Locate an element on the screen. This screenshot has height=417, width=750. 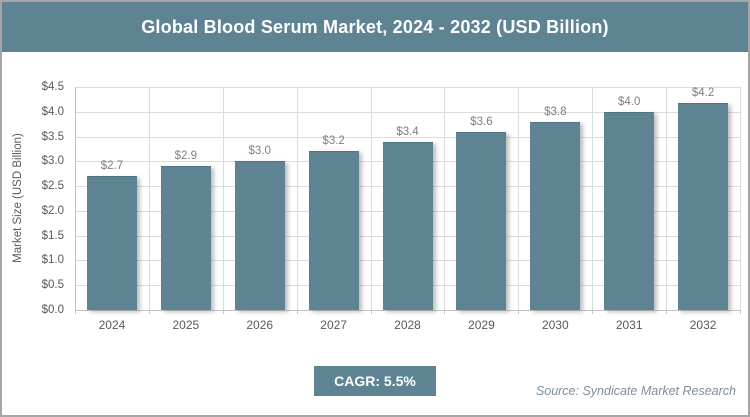
y-tick-label: $2.5 is located at coordinates (52, 186).